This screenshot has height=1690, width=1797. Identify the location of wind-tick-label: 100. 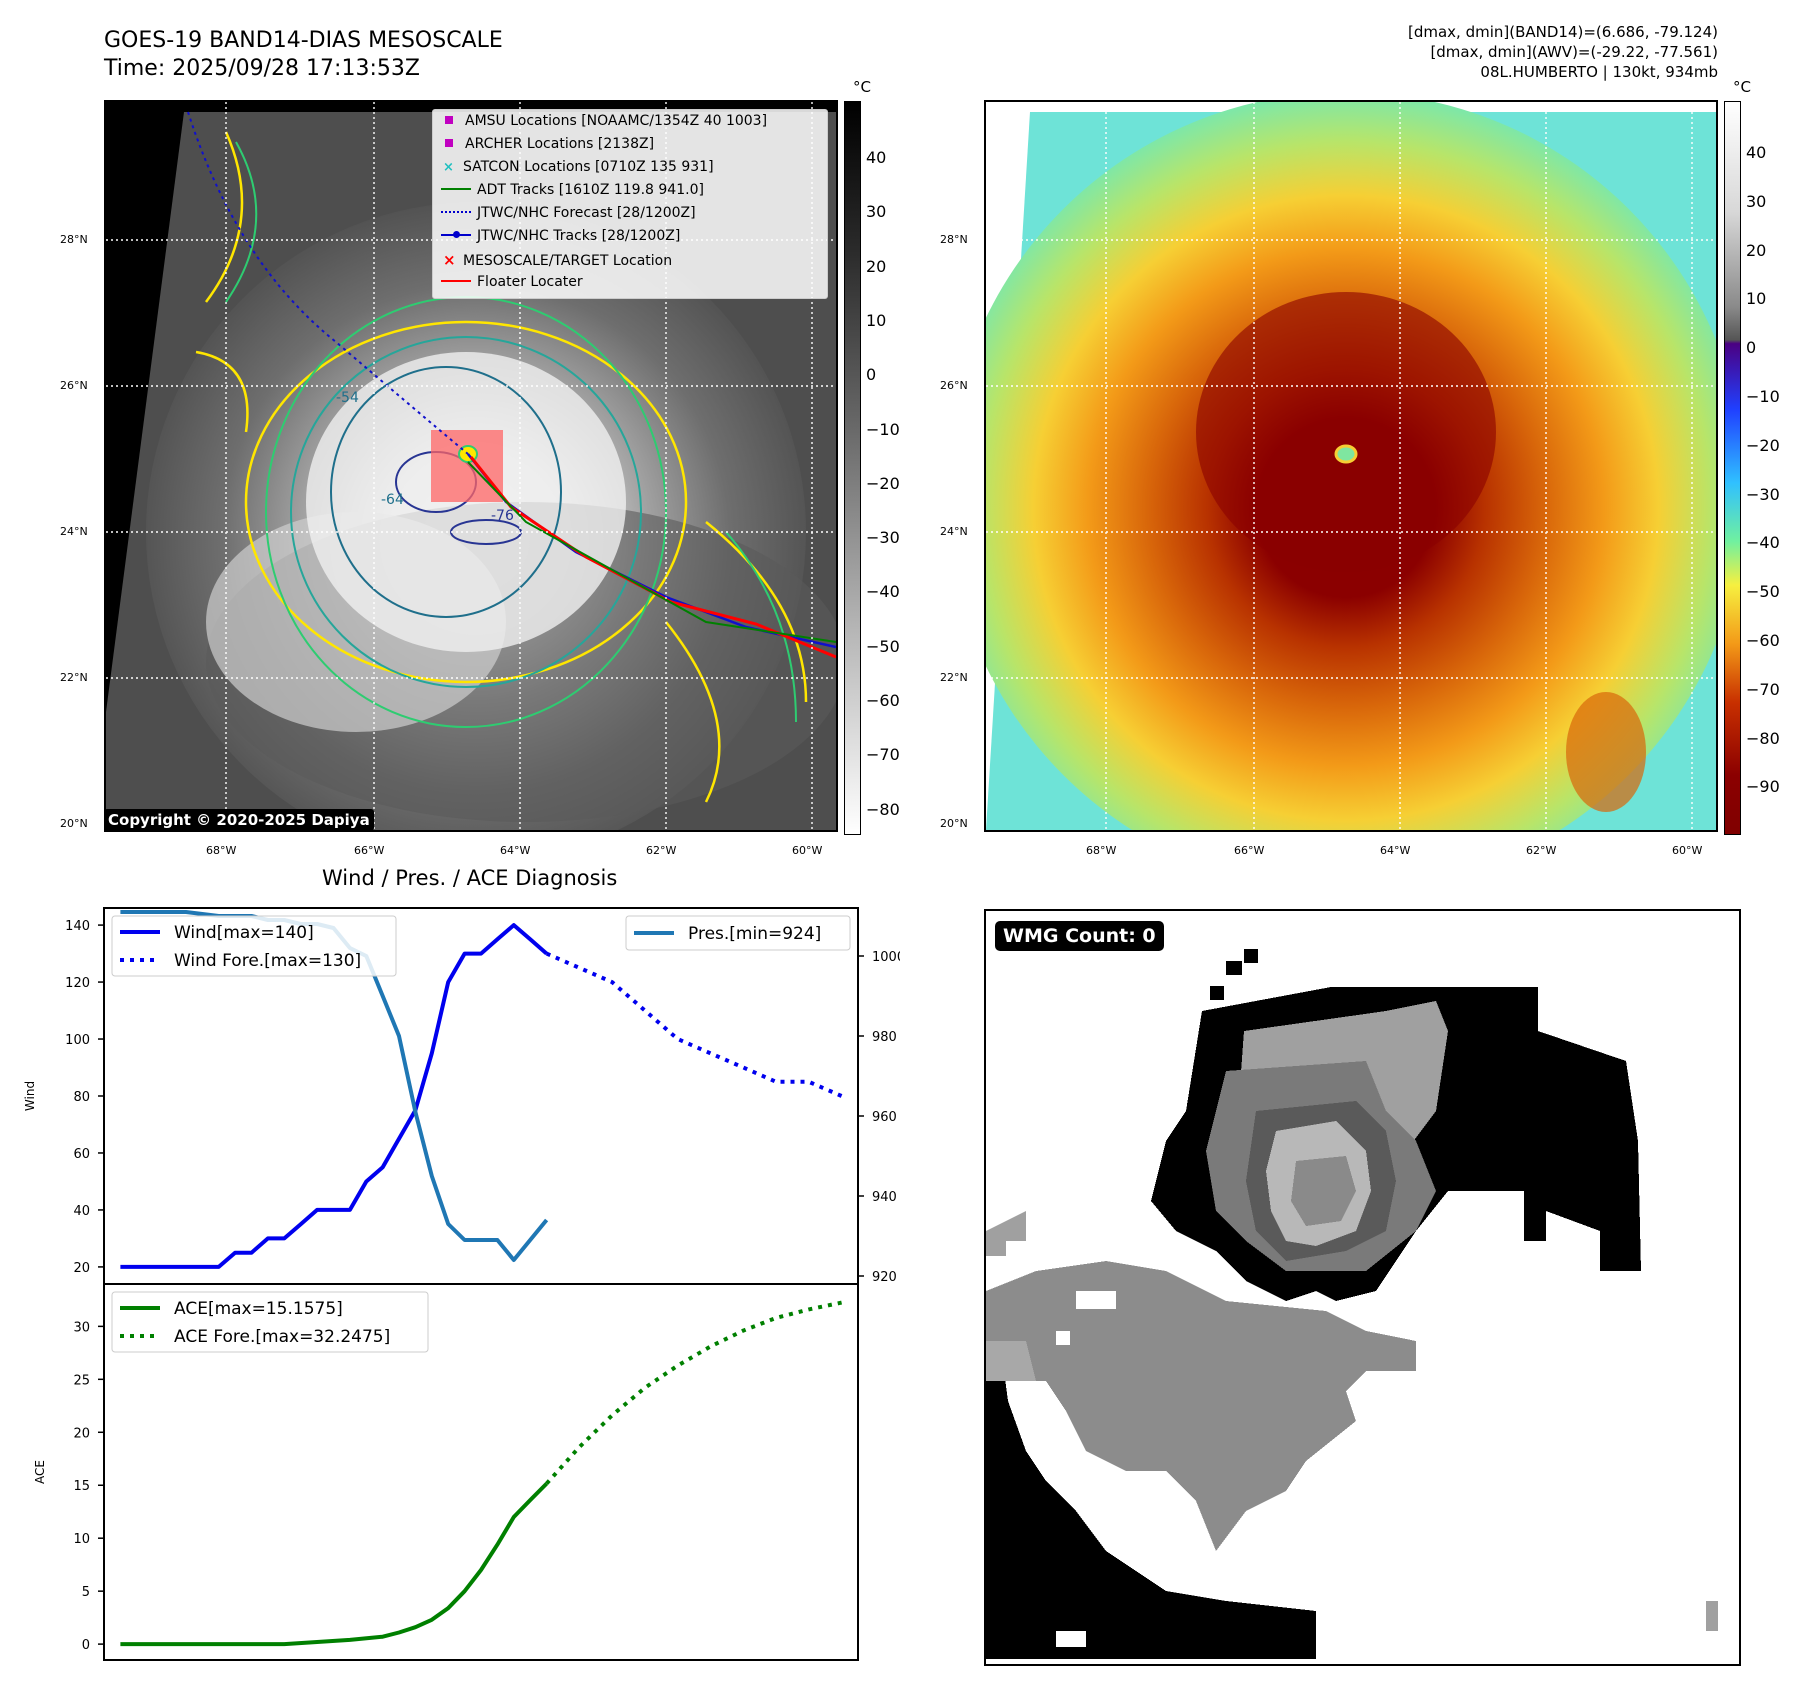
(77, 1040).